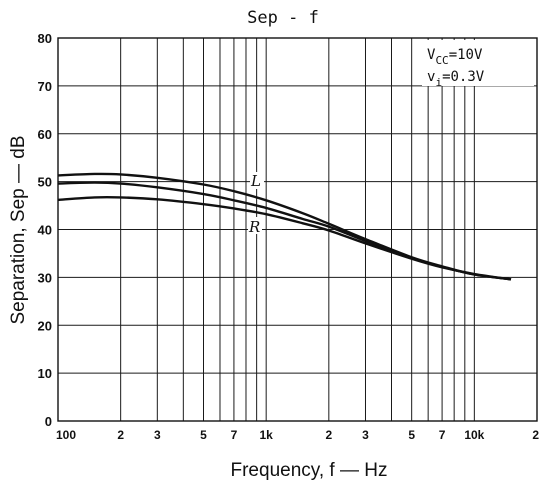  I want to click on y-tick-label: 60, so click(45, 134).